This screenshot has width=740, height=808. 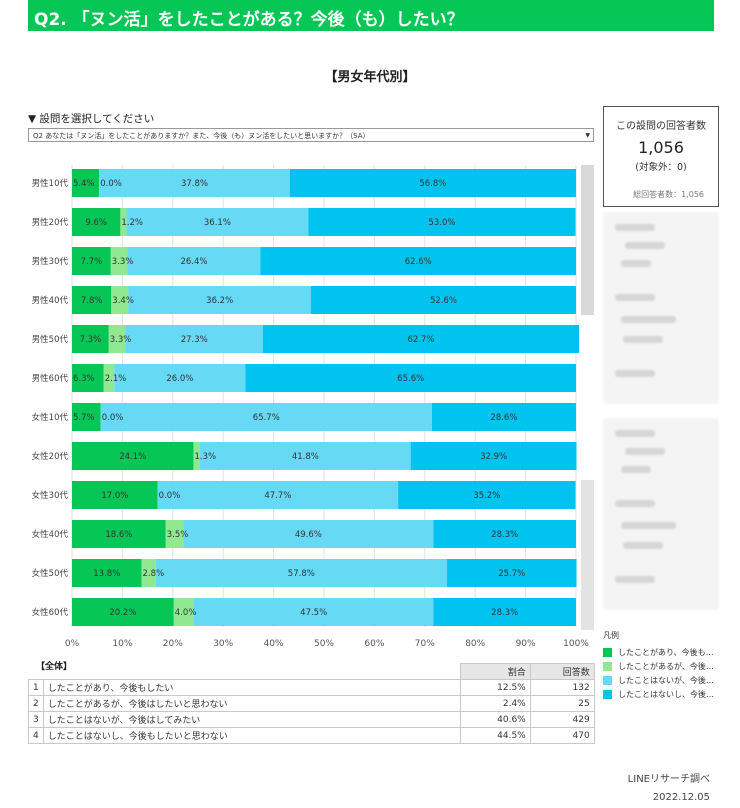 I want to click on data-label: 6.3%, so click(x=84, y=379).